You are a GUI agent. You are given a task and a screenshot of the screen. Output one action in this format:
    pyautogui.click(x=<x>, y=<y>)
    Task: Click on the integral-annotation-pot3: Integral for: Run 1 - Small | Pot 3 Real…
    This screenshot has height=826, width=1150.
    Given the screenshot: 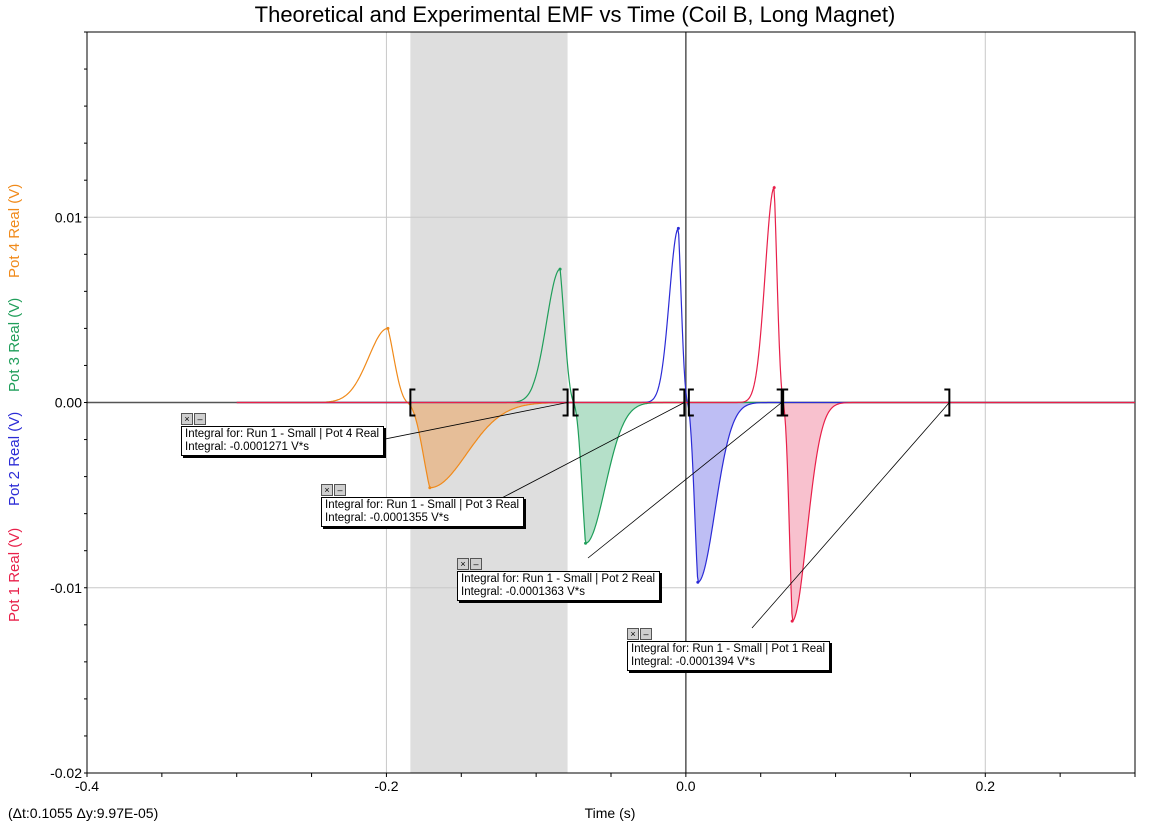 What is the action you would take?
    pyautogui.click(x=423, y=512)
    